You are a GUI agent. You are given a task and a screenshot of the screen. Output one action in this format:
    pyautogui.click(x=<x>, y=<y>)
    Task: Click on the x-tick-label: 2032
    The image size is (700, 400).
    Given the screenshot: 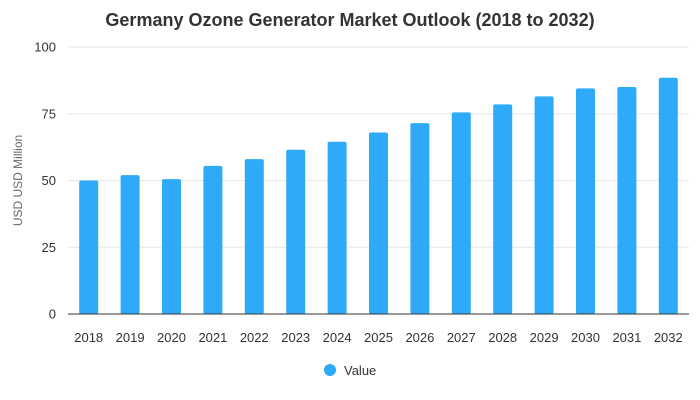 What is the action you would take?
    pyautogui.click(x=668, y=337)
    